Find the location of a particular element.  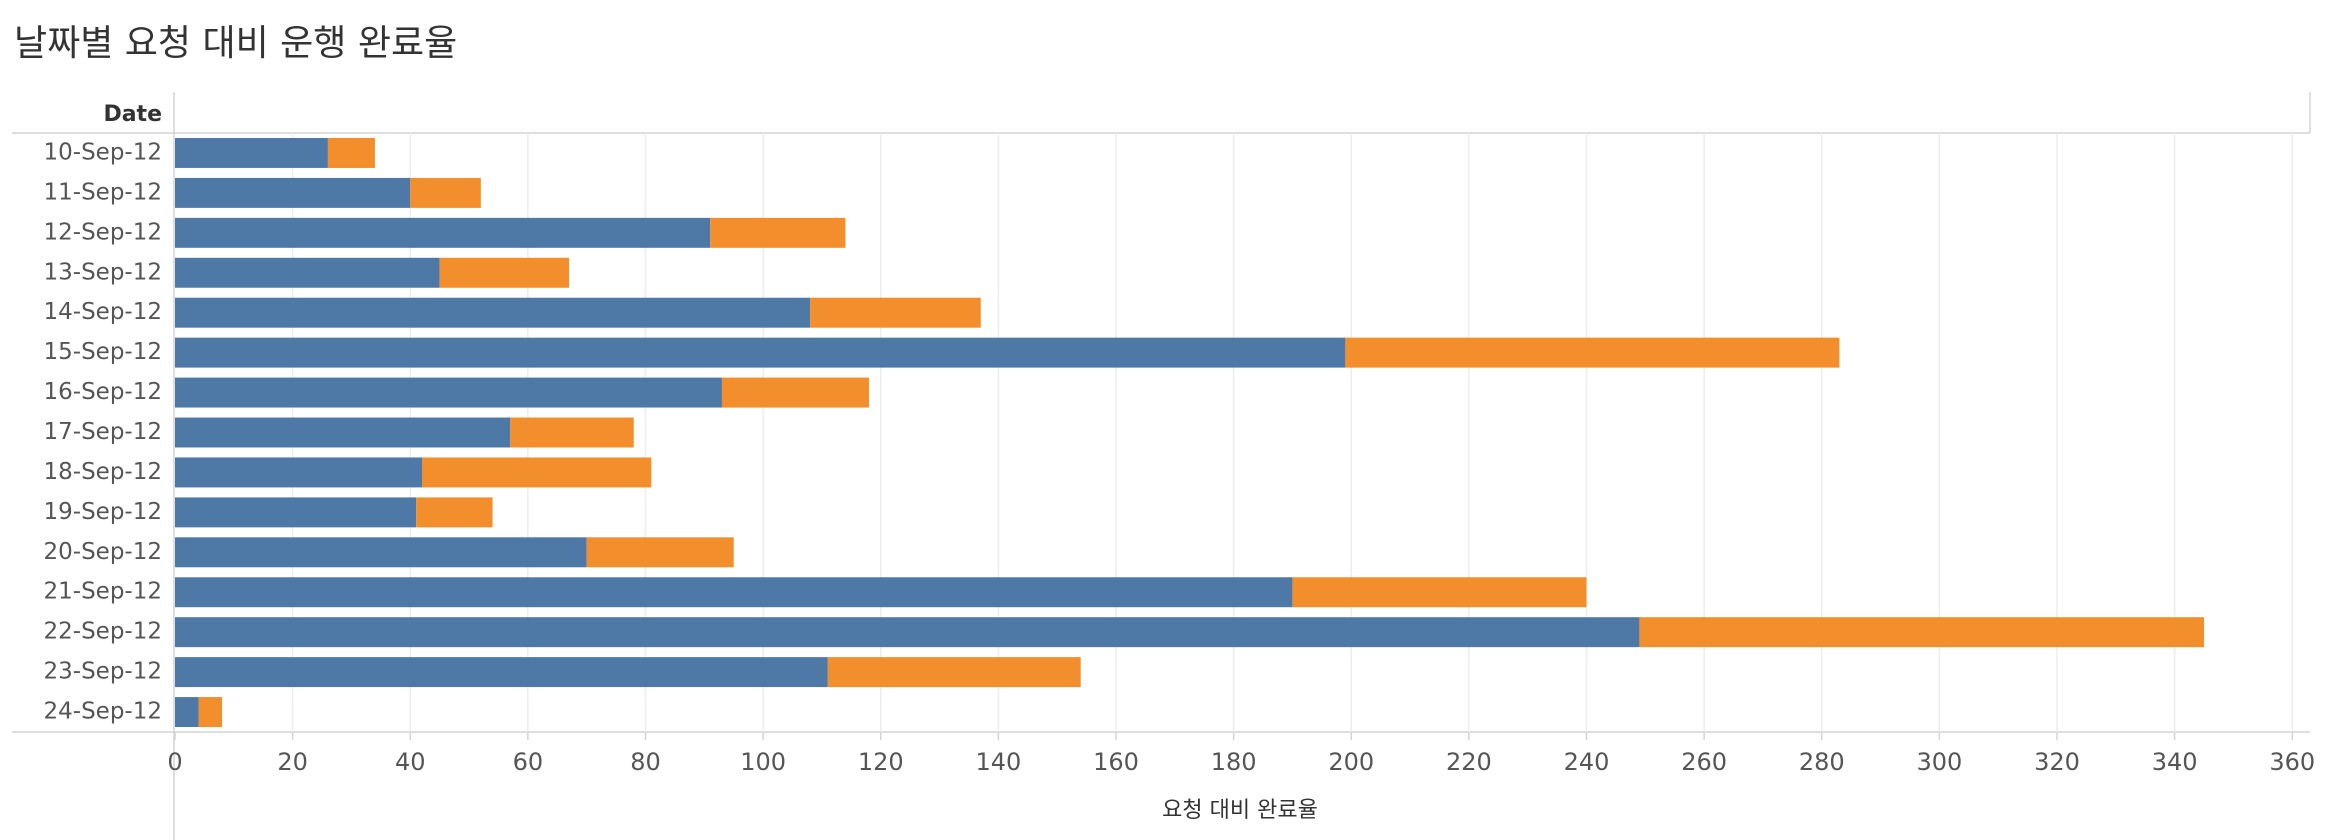

x-tick-label: 260 is located at coordinates (1704, 762).